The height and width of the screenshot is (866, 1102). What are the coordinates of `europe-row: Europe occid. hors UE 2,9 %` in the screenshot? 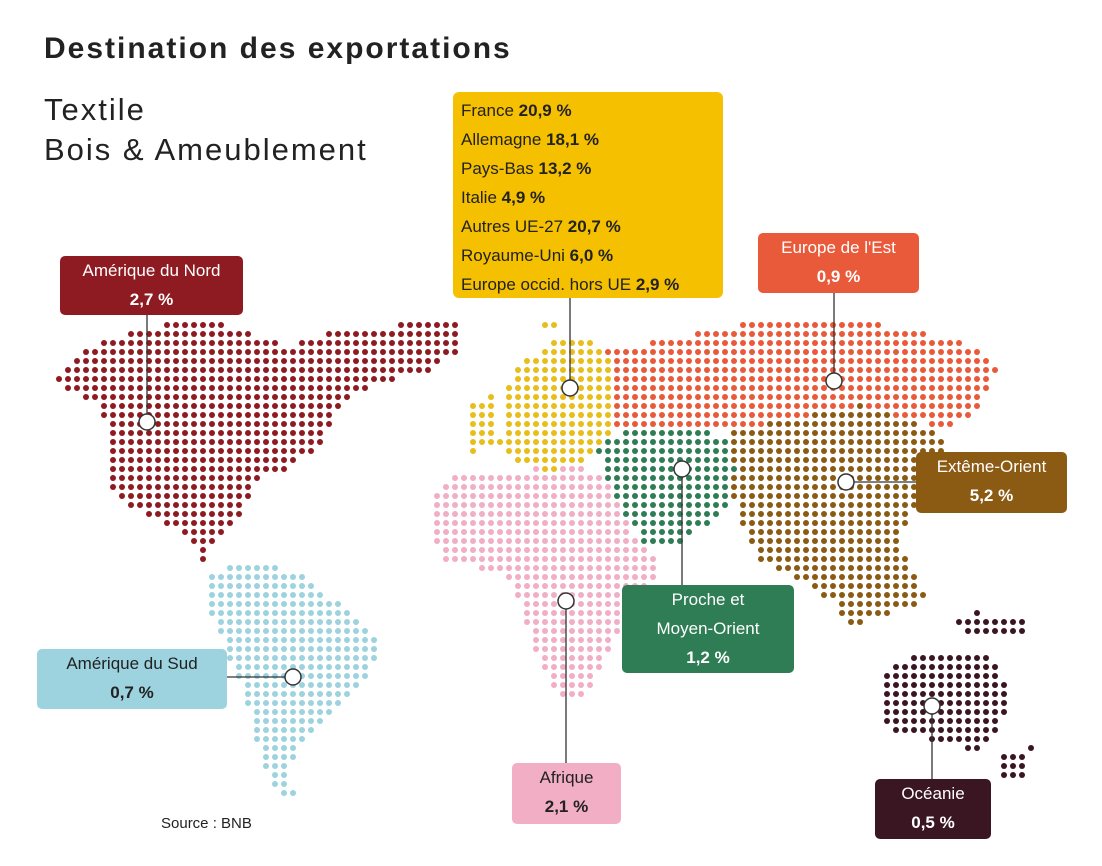 It's located at (570, 284).